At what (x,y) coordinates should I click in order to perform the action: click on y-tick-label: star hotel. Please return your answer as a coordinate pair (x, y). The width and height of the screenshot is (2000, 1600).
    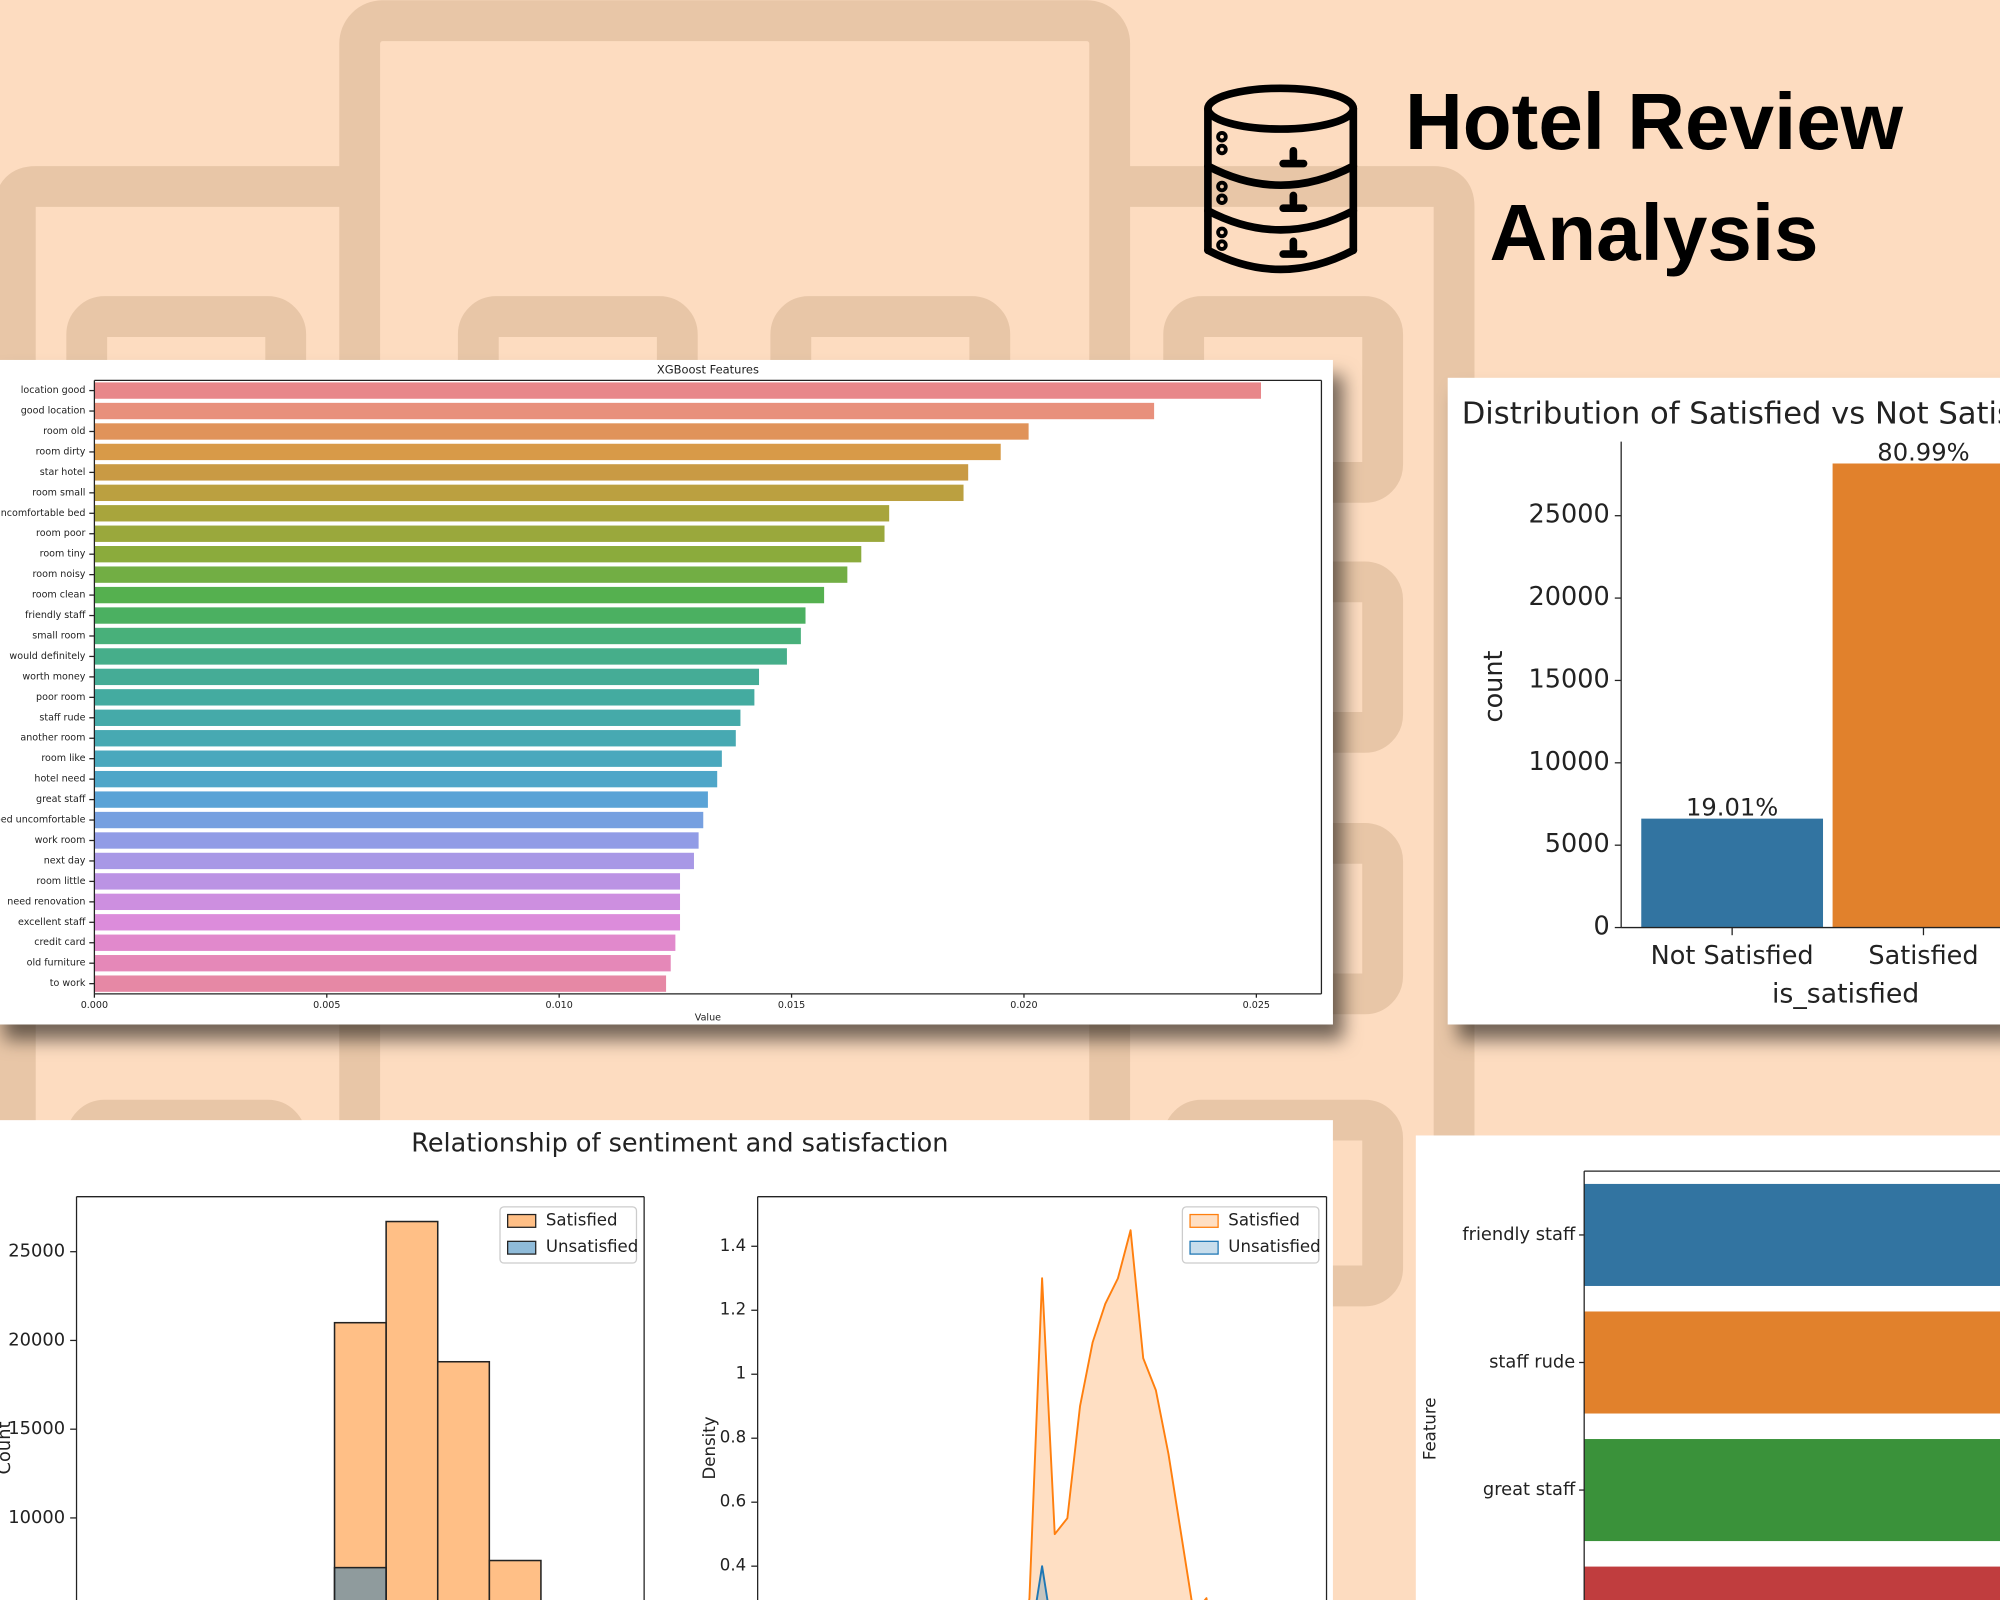
    Looking at the image, I should click on (63, 472).